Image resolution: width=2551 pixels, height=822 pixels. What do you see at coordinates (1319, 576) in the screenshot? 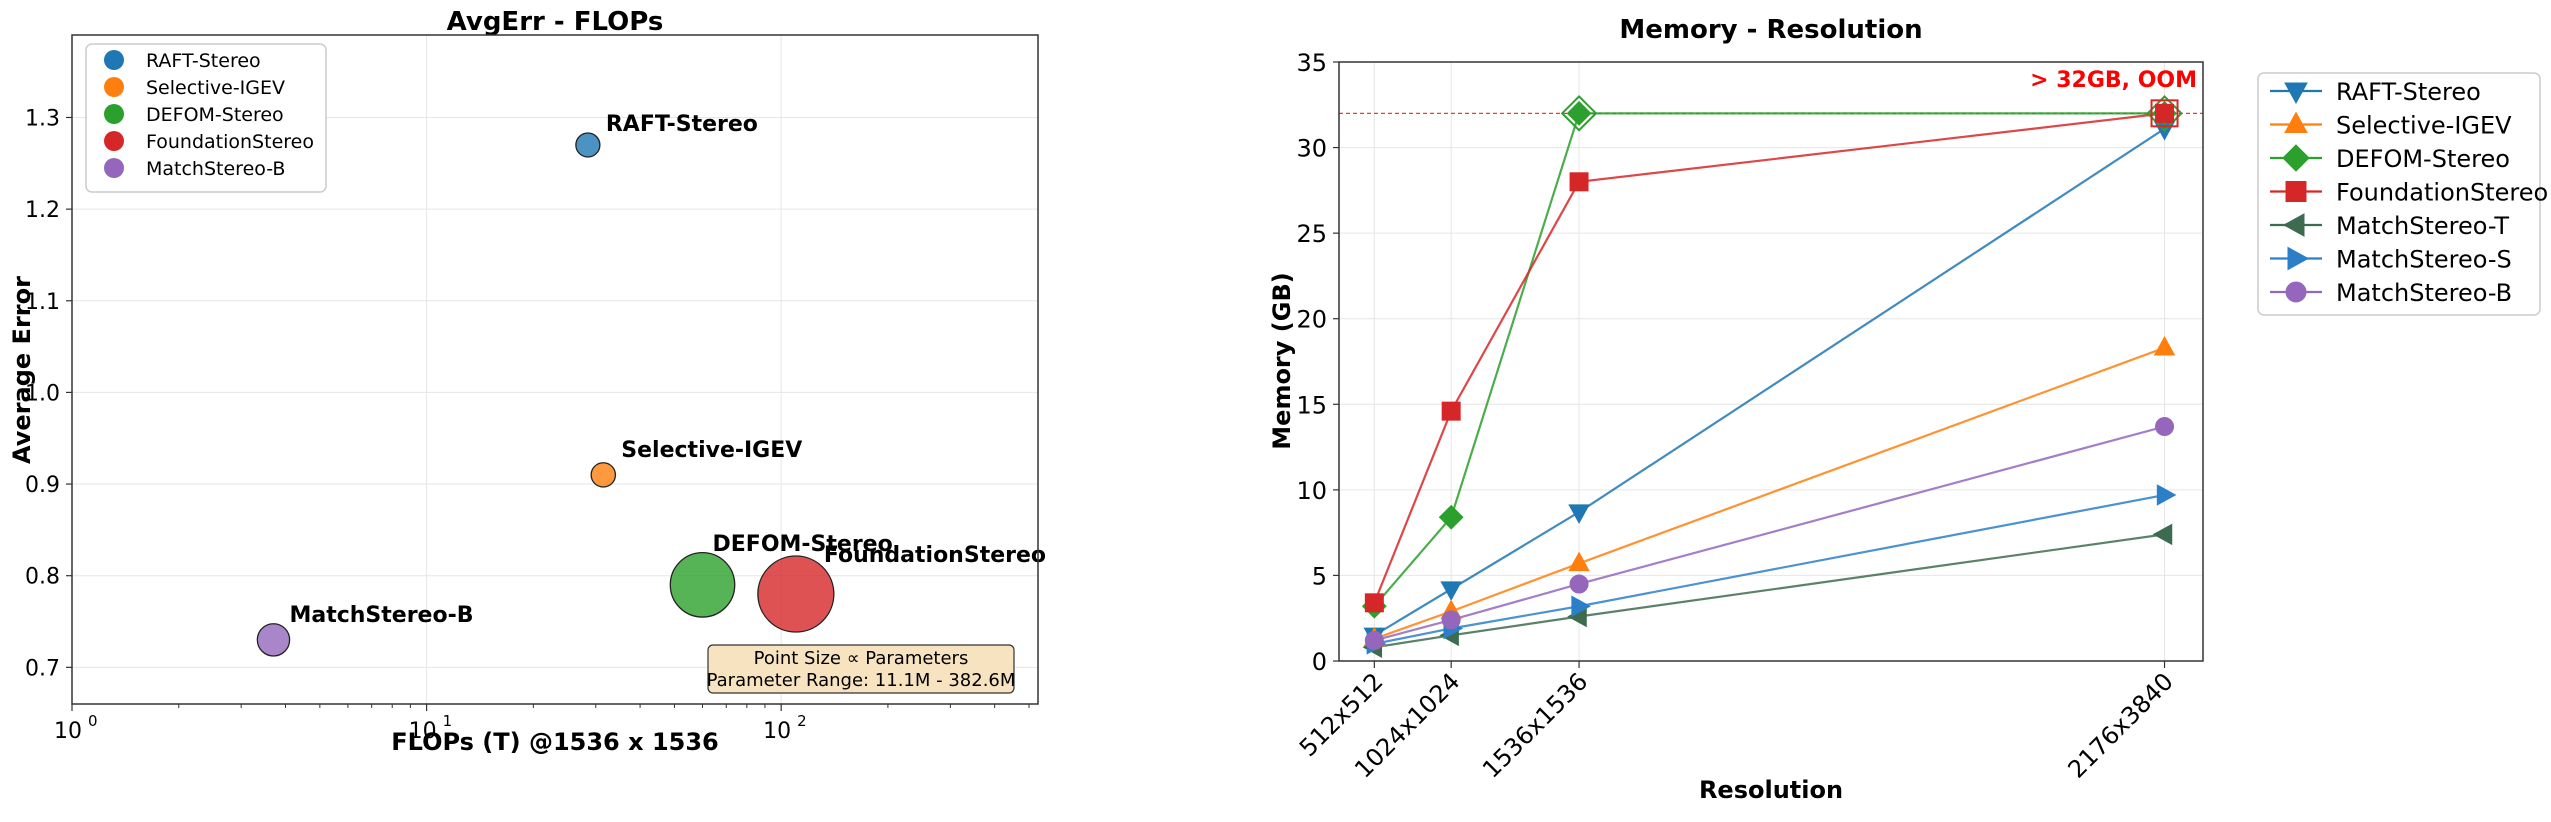
I see `right-y-tick-label: 5` at bounding box center [1319, 576].